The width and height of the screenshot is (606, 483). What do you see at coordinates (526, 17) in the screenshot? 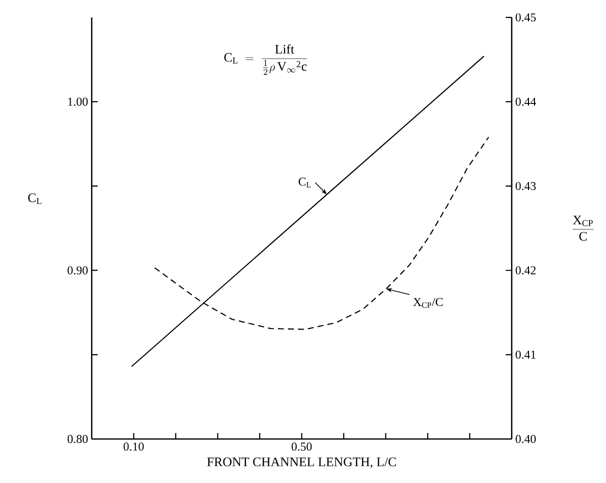
I see `y2-tick-label: 0.45` at bounding box center [526, 17].